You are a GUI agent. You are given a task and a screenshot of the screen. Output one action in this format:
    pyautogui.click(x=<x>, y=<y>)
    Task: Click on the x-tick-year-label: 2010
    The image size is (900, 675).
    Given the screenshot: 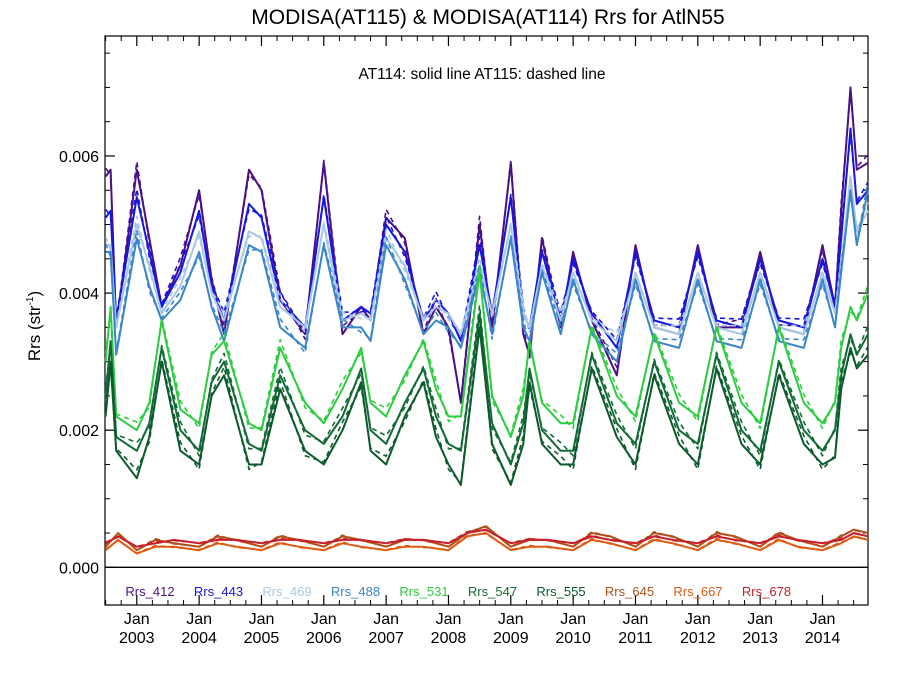 What is the action you would take?
    pyautogui.click(x=573, y=638)
    